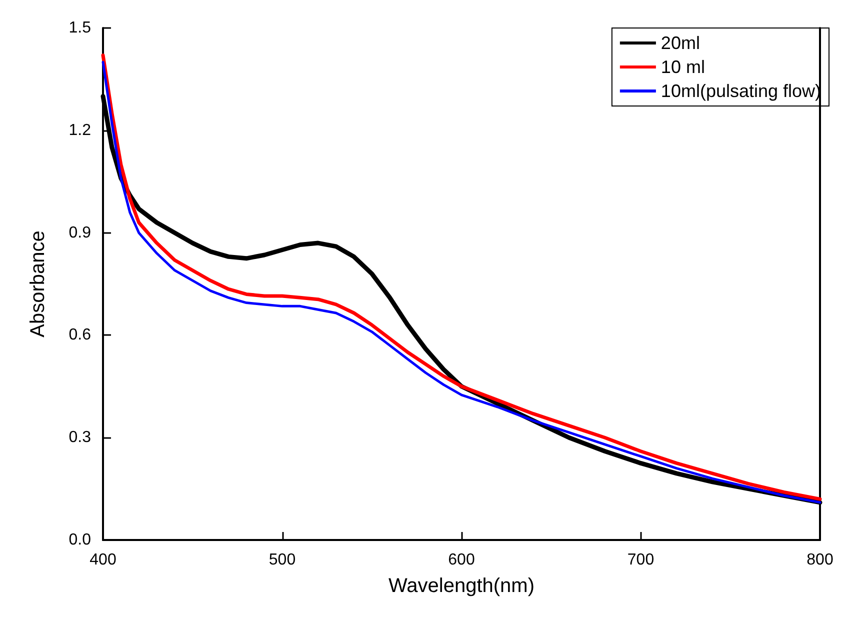 This screenshot has width=841, height=623. Describe the element at coordinates (80, 28) in the screenshot. I see `y-tick-label: 1.5` at that location.